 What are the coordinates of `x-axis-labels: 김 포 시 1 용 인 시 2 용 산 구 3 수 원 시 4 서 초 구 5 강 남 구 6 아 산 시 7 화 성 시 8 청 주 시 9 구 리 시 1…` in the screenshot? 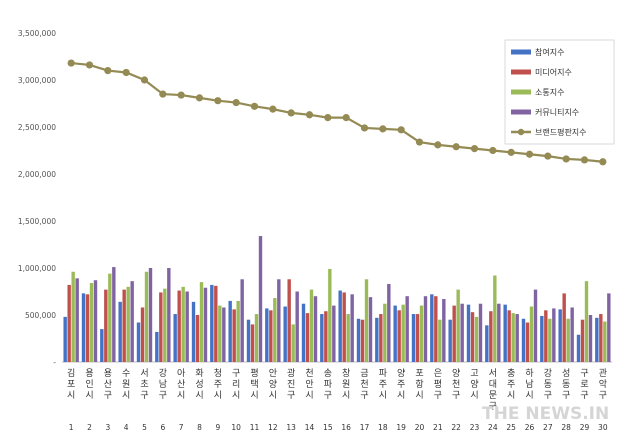 It's located at (337, 399).